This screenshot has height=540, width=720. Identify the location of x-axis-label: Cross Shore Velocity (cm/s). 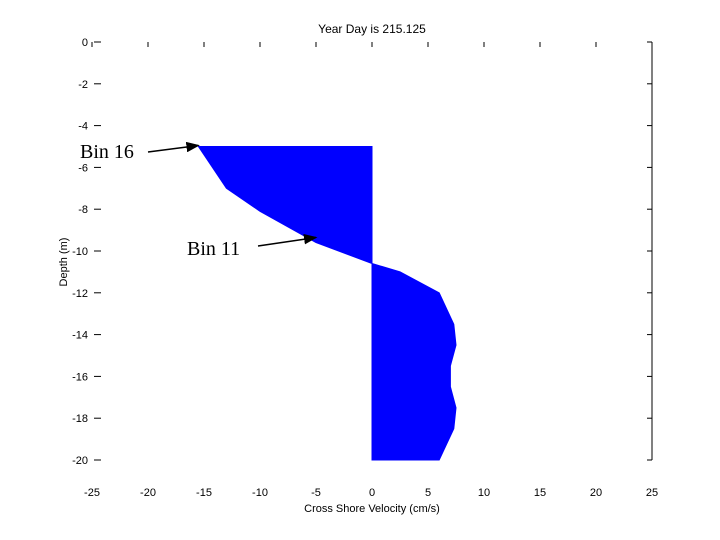
(372, 509).